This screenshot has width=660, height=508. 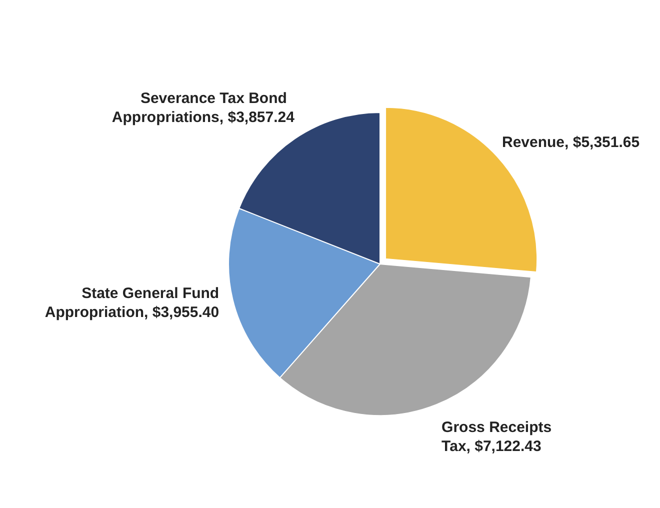 I want to click on slice-label: Severance Tax Bond Appropriations, $3,857.24, so click(x=203, y=108).